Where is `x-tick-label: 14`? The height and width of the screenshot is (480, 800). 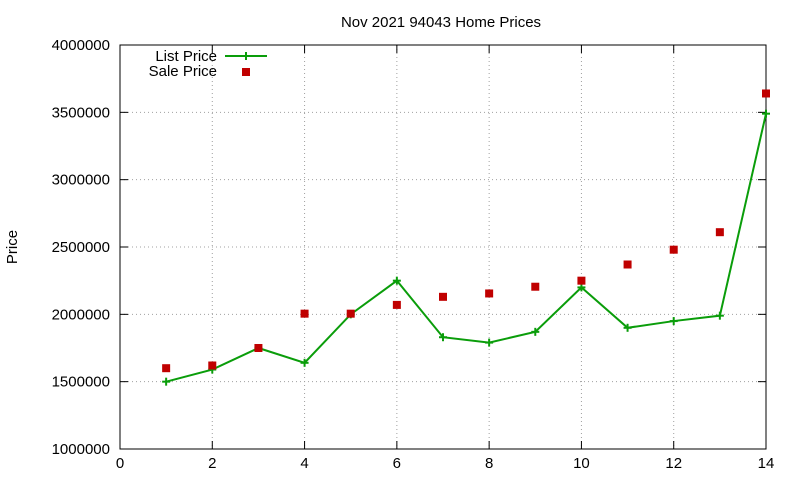 x-tick-label: 14 is located at coordinates (766, 463).